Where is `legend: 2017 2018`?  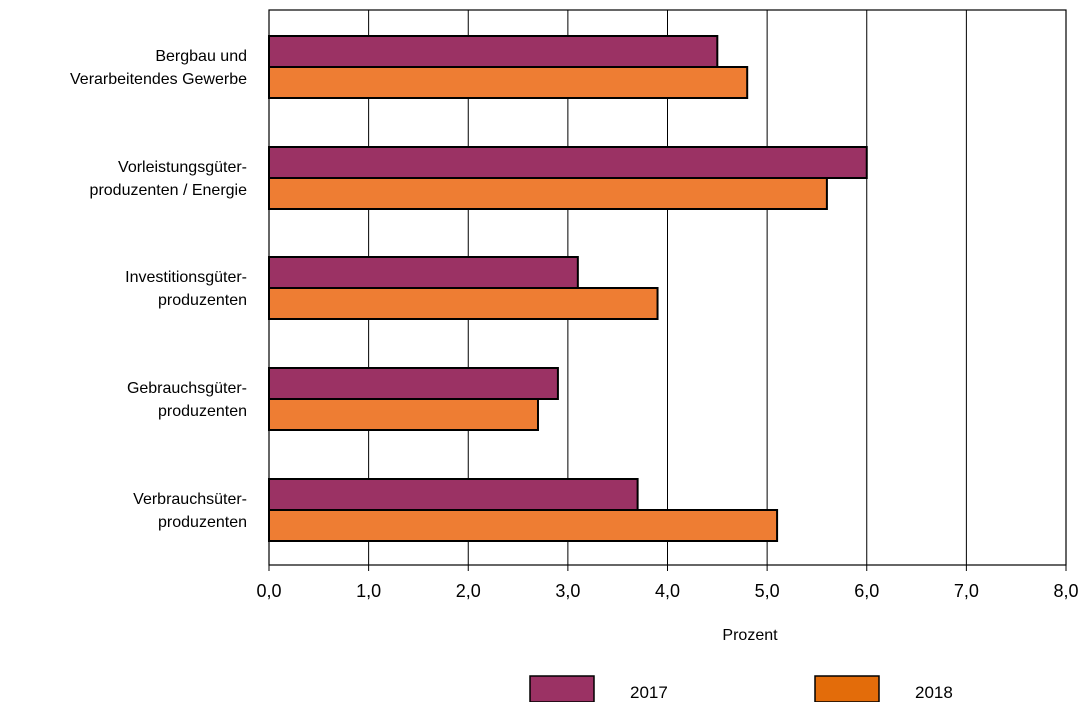 legend: 2017 2018 is located at coordinates (741, 688).